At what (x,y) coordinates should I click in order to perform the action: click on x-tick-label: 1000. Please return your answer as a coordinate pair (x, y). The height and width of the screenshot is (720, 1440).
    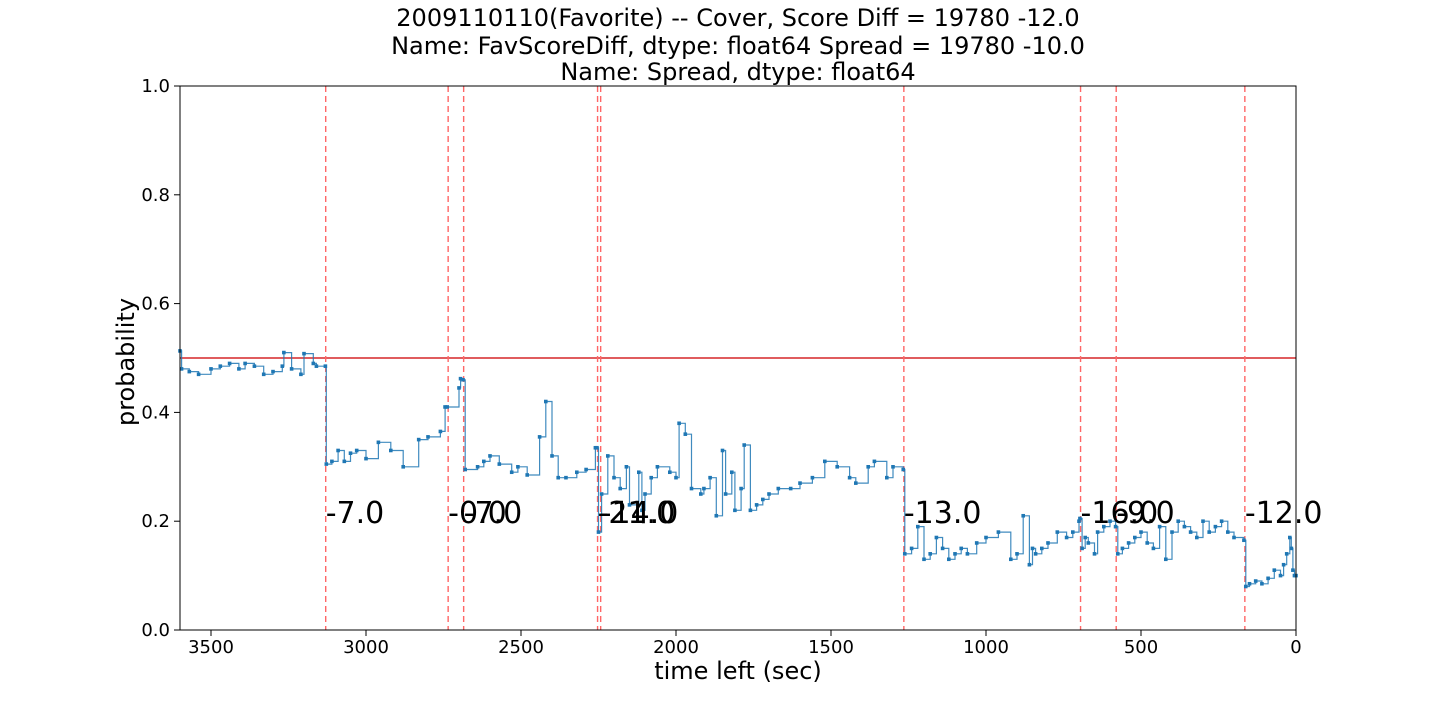
    Looking at the image, I should click on (986, 647).